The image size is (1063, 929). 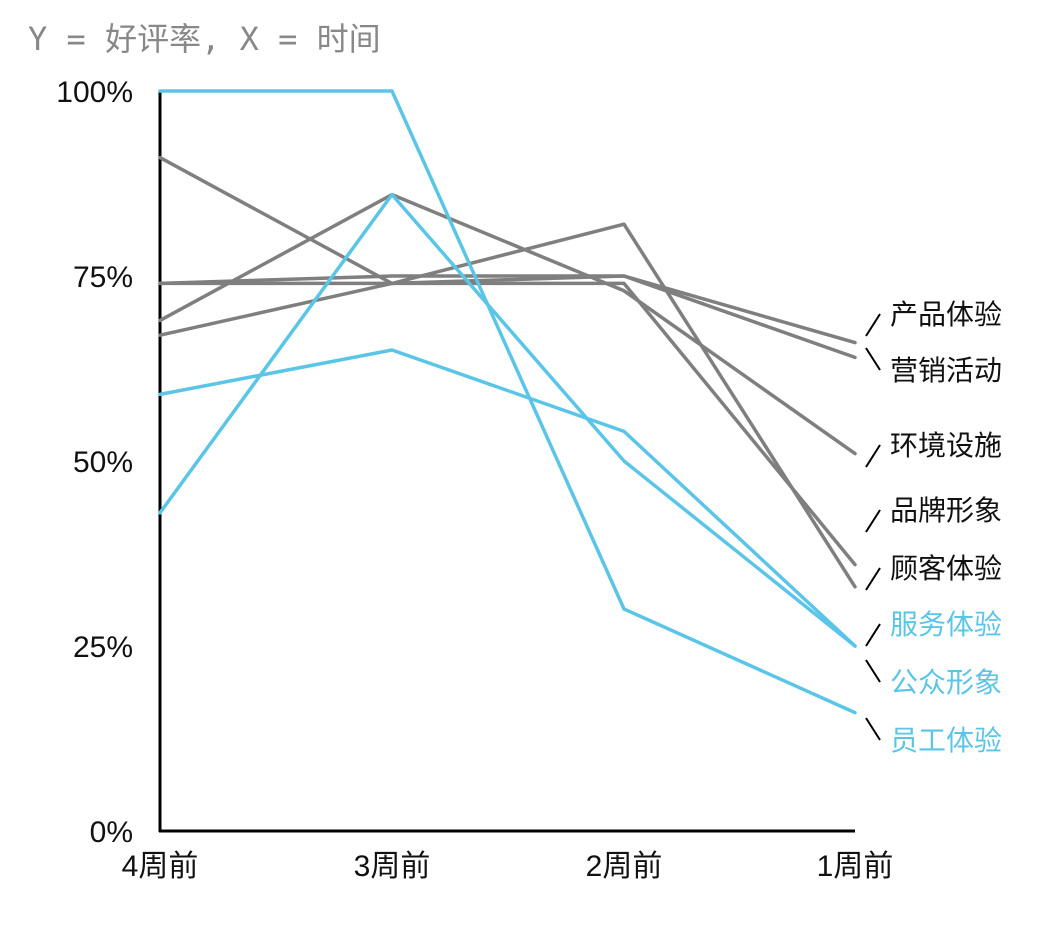 I want to click on x-tick-label: 4周前, so click(x=160, y=866).